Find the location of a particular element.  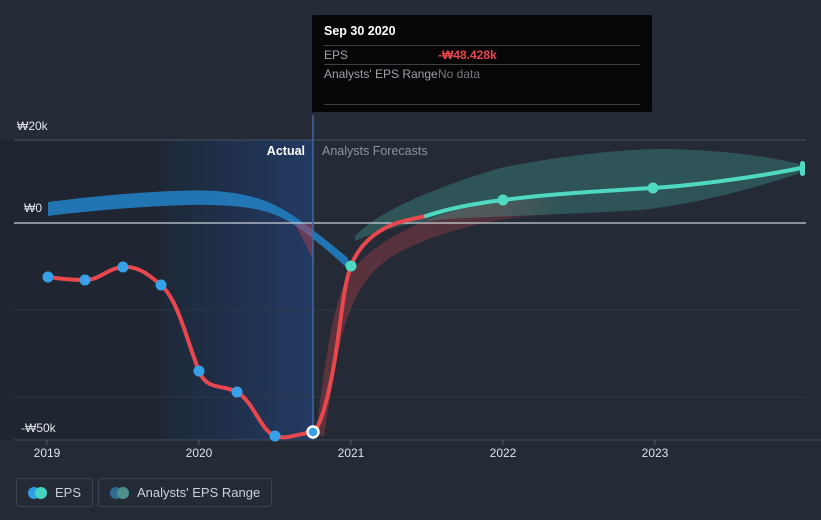

legend-item-analysts-range: Analysts' EPS Range is located at coordinates (185, 492).